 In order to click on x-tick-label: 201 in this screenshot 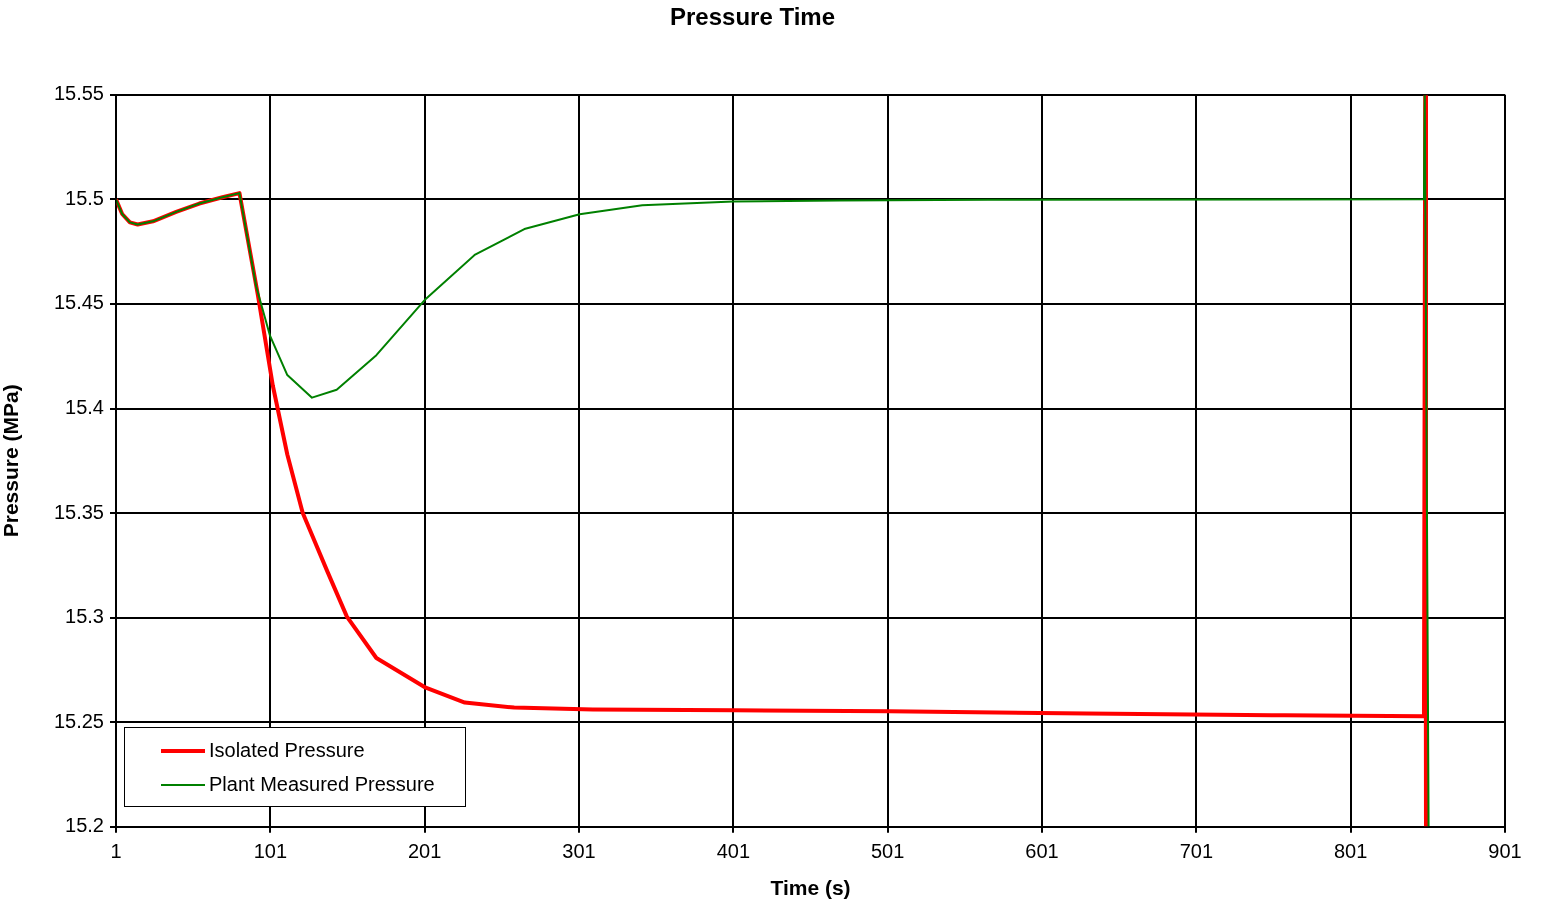, I will do `click(424, 851)`.